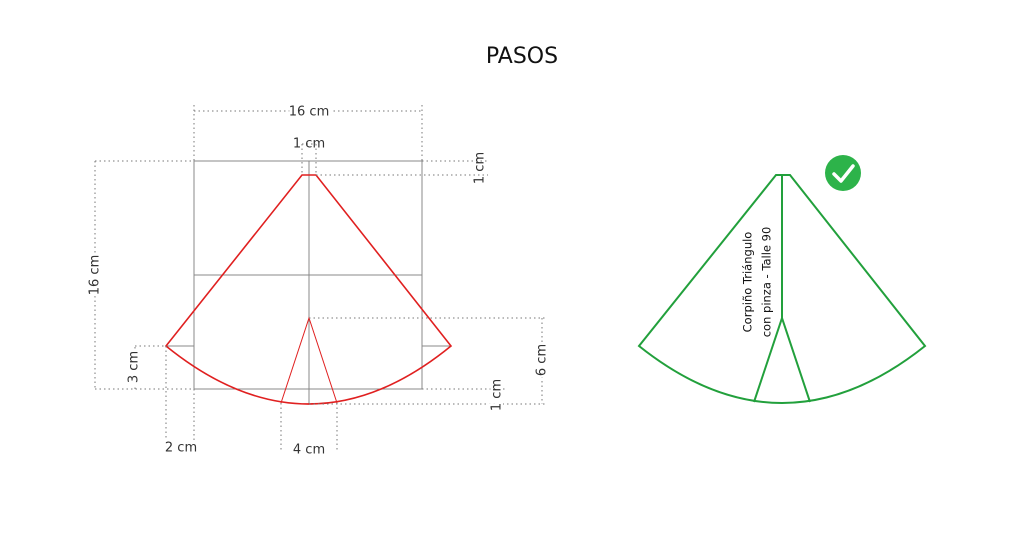  Describe the element at coordinates (542, 360) in the screenshot. I see `dimension-label: 6 cm` at that location.